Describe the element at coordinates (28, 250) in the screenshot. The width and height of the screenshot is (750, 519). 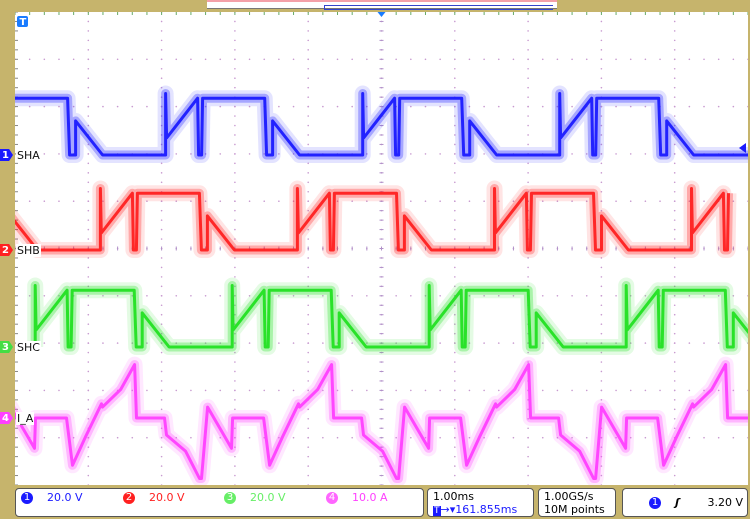
I see `channel-2-label: SHB` at that location.